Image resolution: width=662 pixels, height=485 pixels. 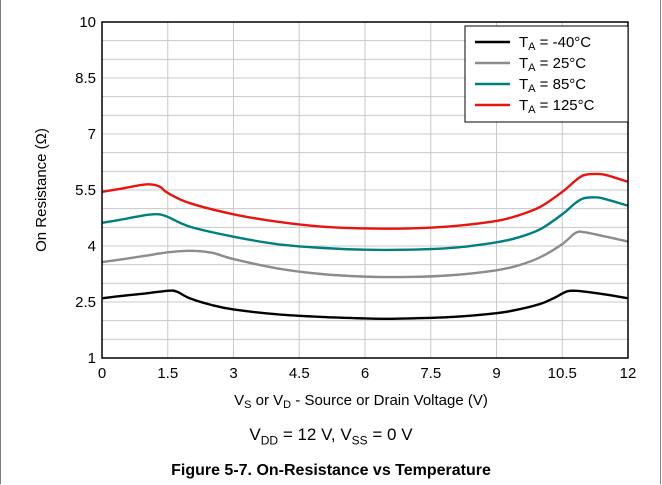 What do you see at coordinates (92, 358) in the screenshot?
I see `y-tick-label: 1` at bounding box center [92, 358].